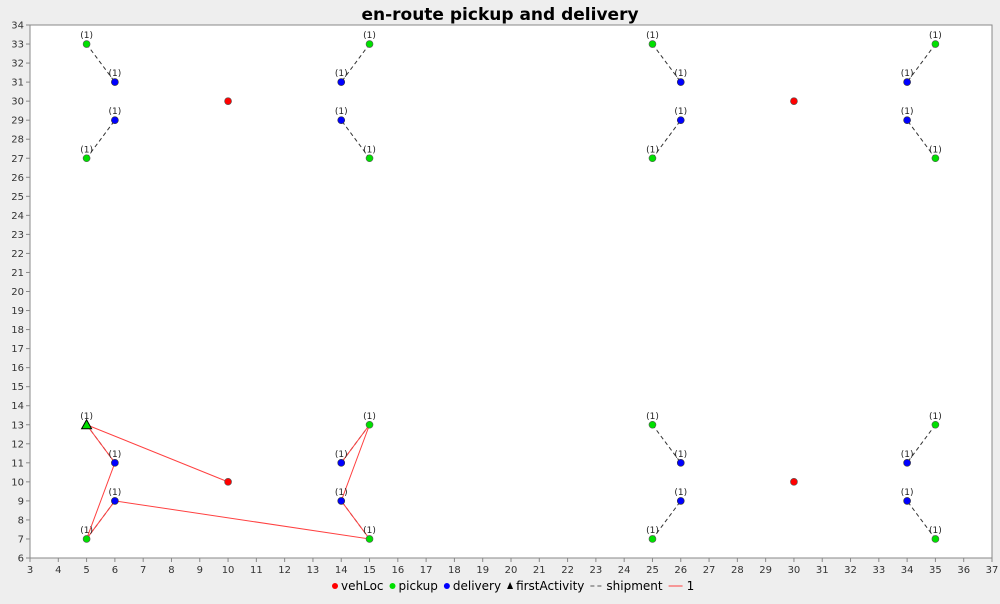 The height and width of the screenshot is (604, 1000). Describe the element at coordinates (362, 586) in the screenshot. I see `legend-label: vehLoc` at that location.